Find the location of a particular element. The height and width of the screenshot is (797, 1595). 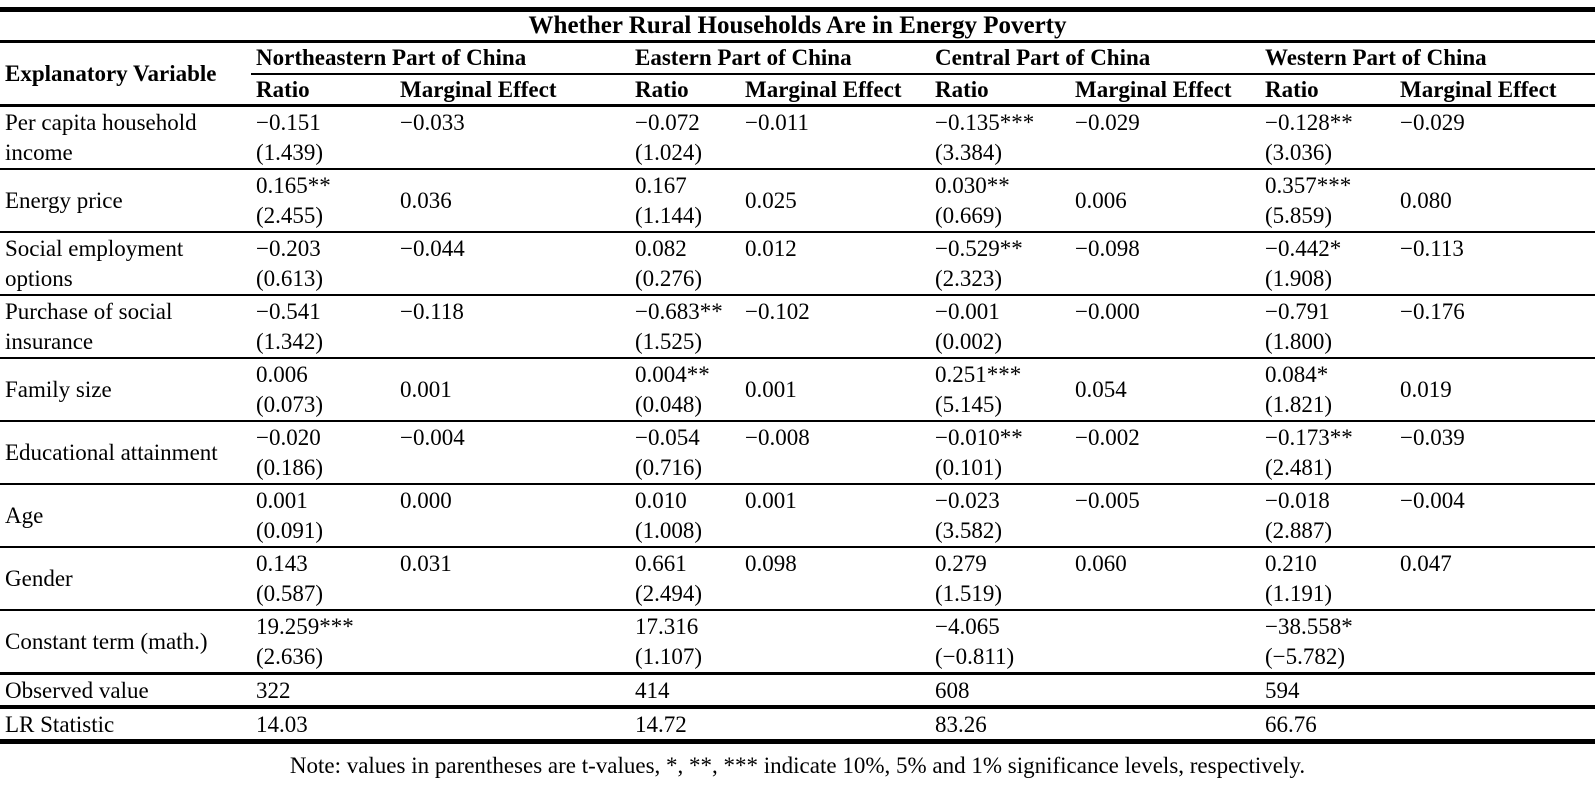

t-value: (0.091) is located at coordinates (290, 530).